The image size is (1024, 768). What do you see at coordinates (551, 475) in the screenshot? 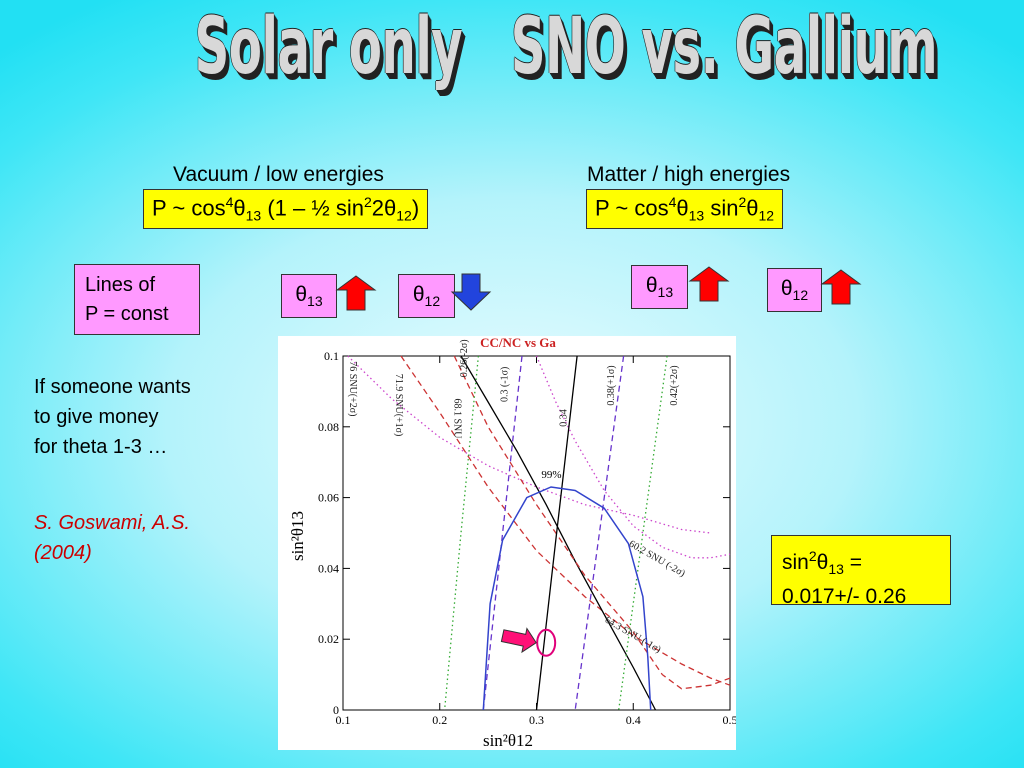
I see `contour-label: 99%` at bounding box center [551, 475].